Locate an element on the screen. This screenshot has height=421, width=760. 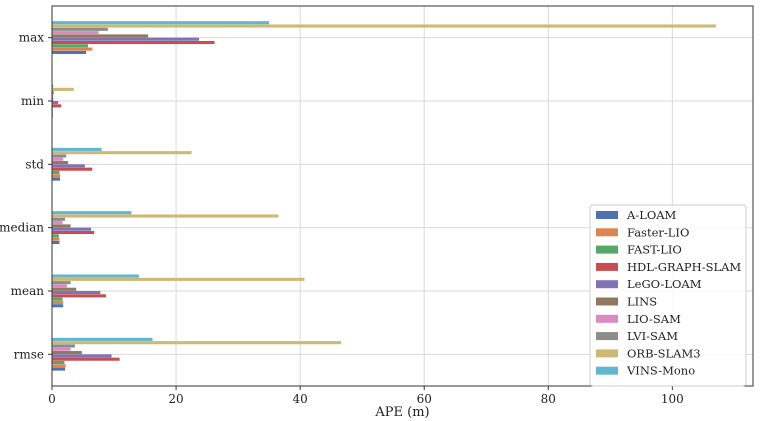
bar-std-a-loam is located at coordinates (56, 179).